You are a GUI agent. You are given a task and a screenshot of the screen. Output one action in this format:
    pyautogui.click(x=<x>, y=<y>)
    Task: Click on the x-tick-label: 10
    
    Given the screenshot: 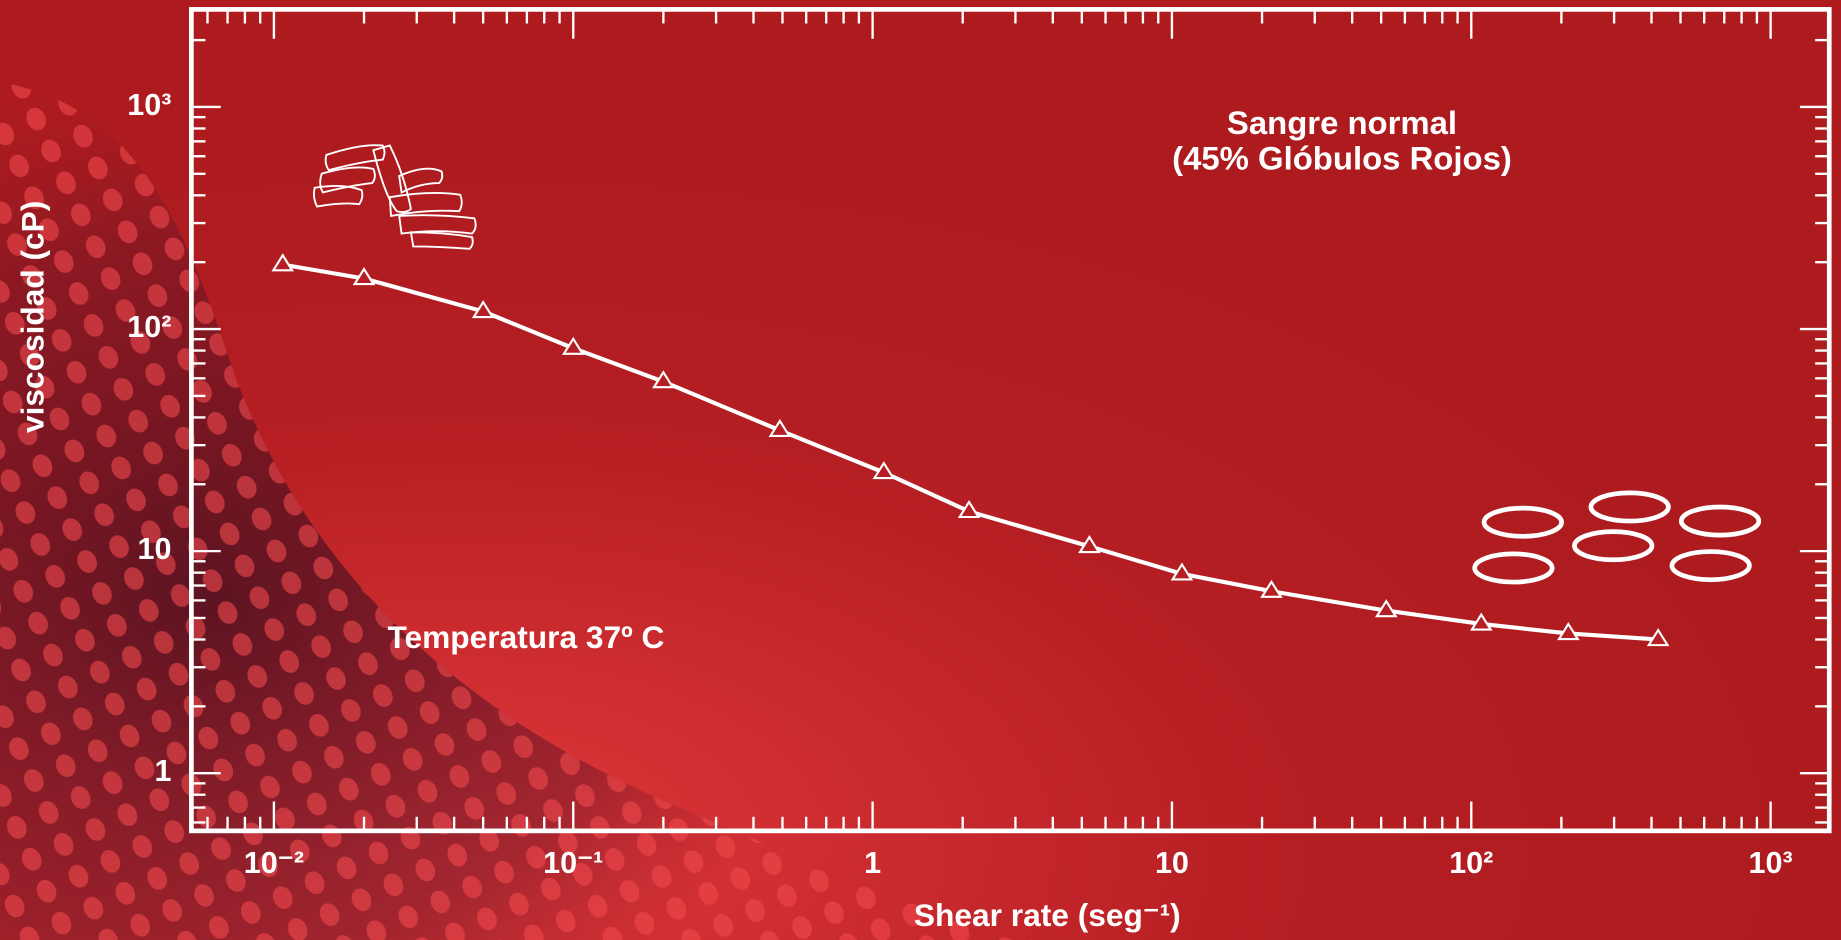 What is the action you would take?
    pyautogui.click(x=1172, y=863)
    